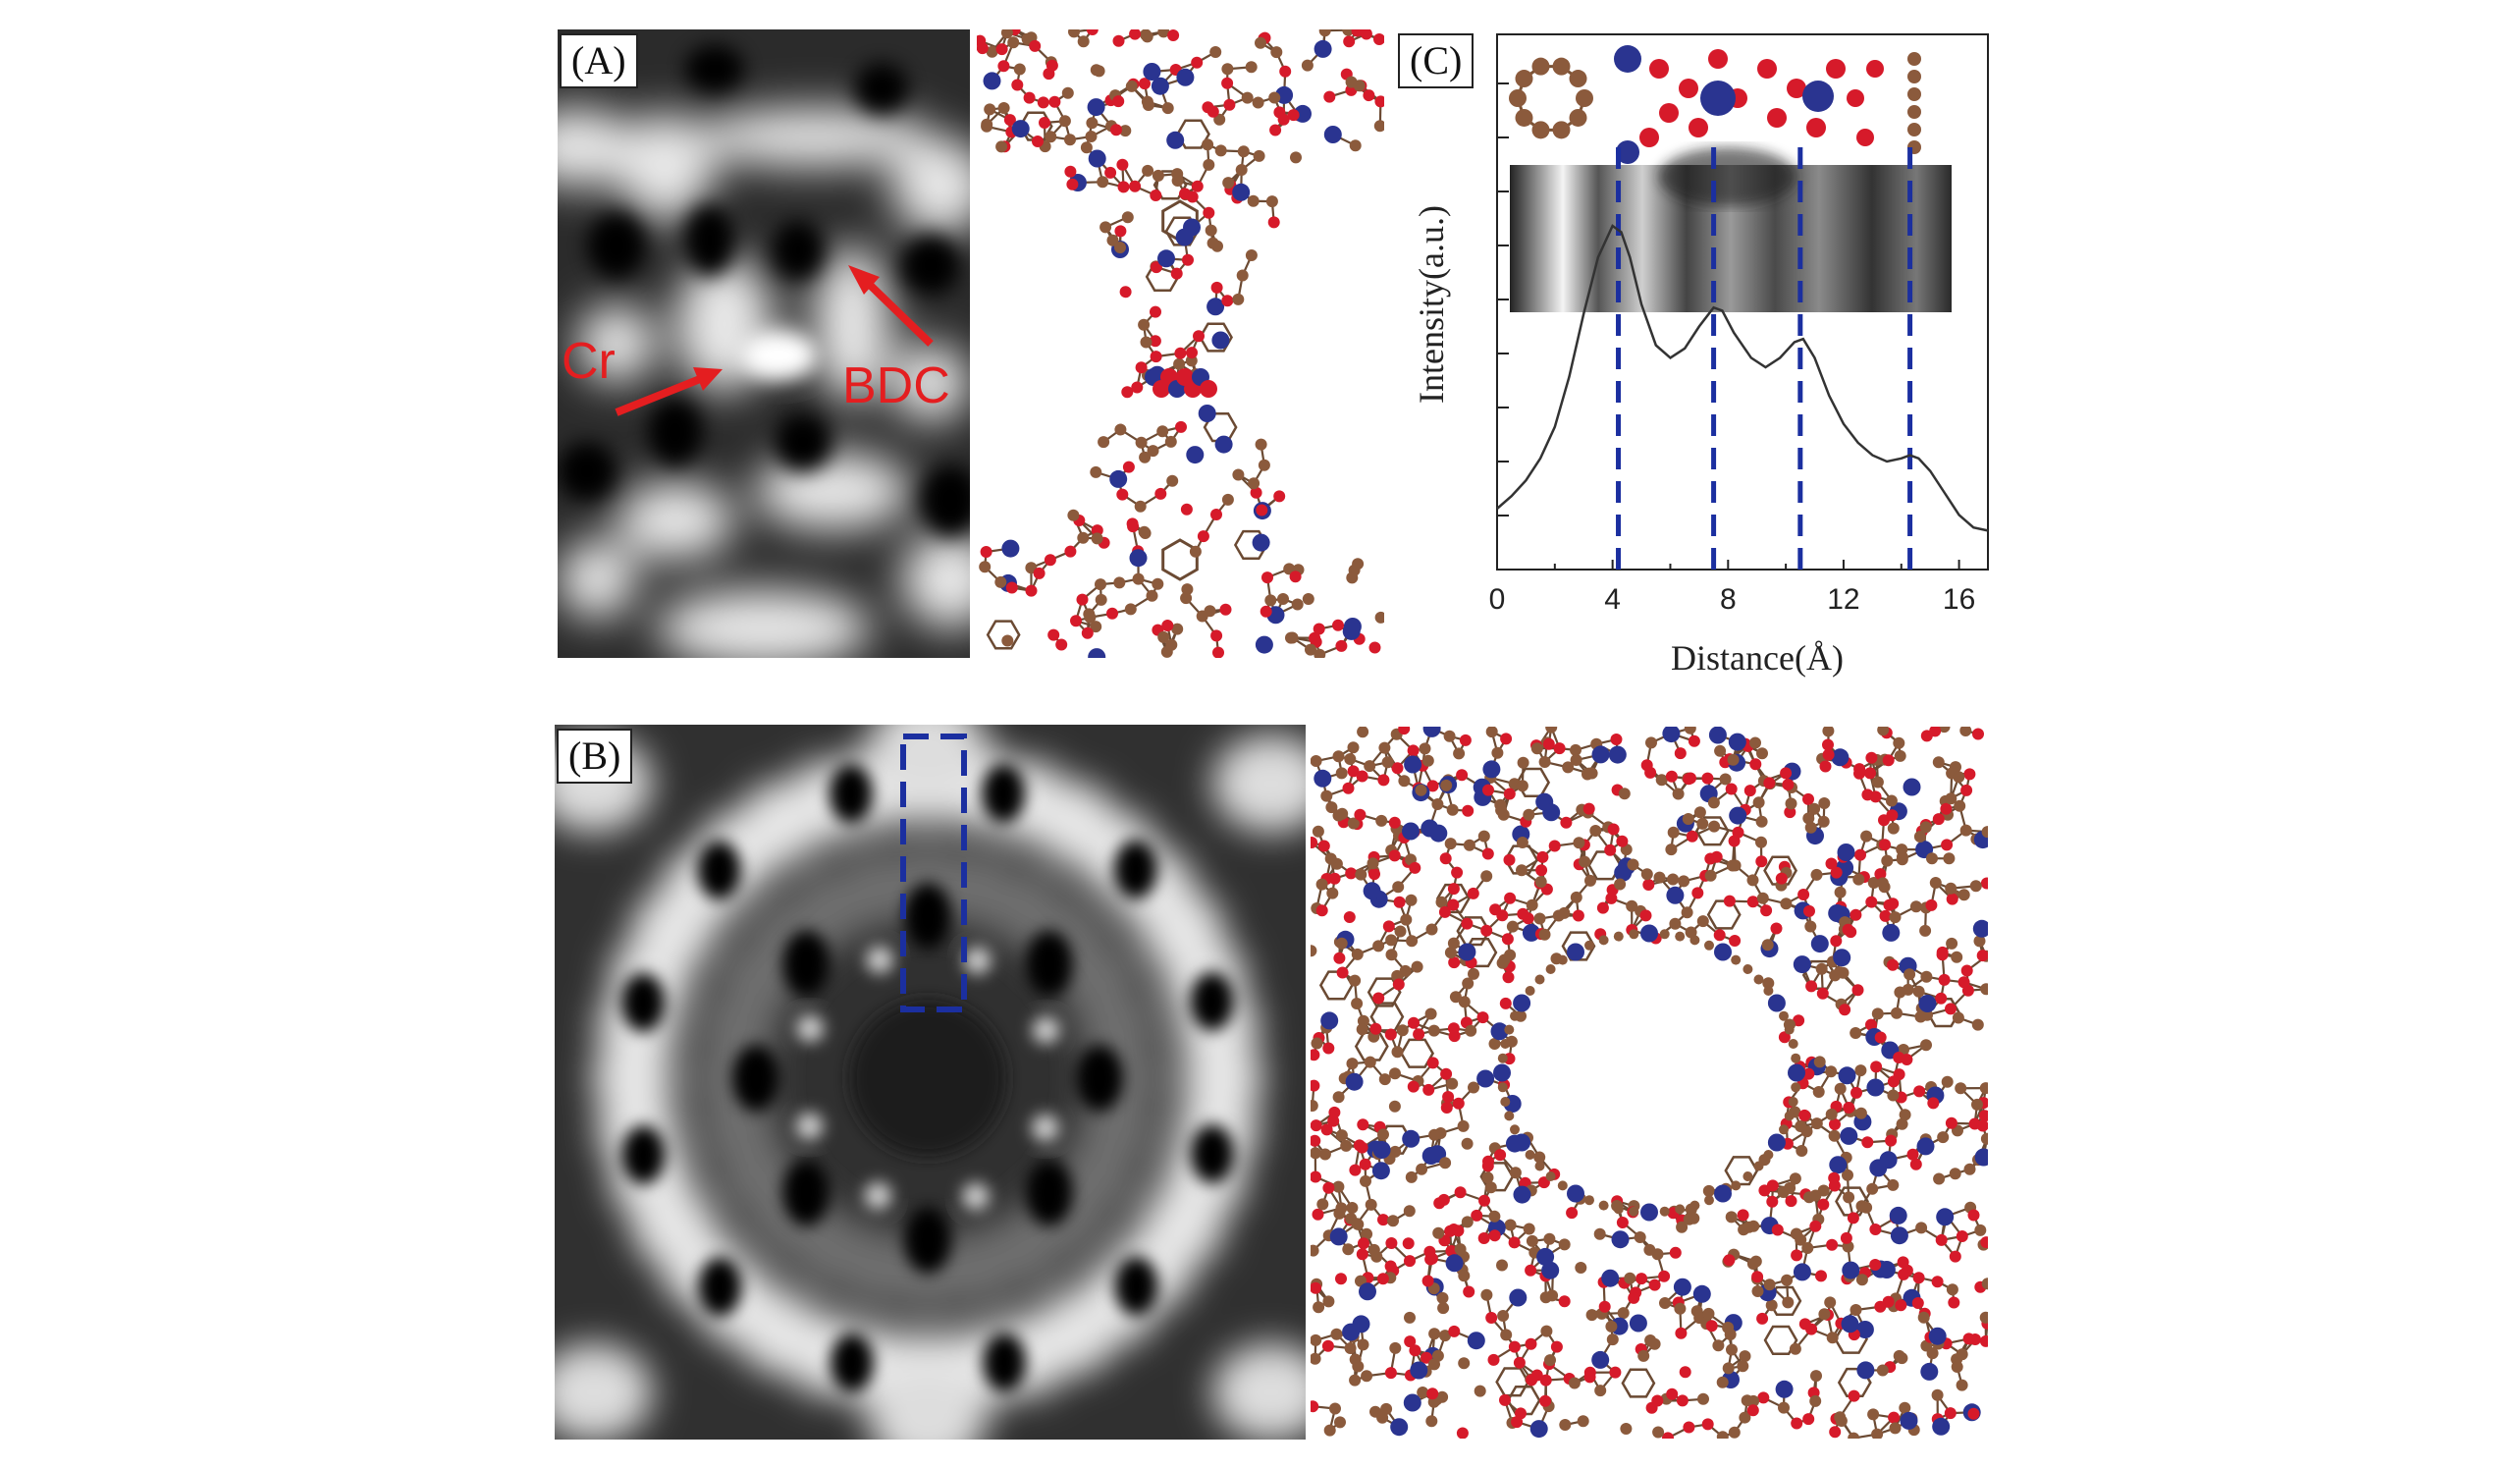 This screenshot has height=1469, width=2520. Describe the element at coordinates (1757, 658) in the screenshot. I see `panel-c-xlabel: Distance(Å)` at that location.